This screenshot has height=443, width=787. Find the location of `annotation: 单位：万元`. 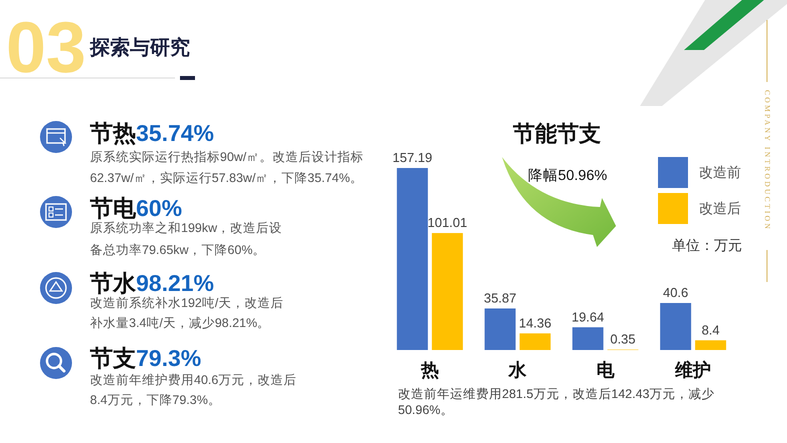

annotation: 单位：万元 is located at coordinates (707, 245).